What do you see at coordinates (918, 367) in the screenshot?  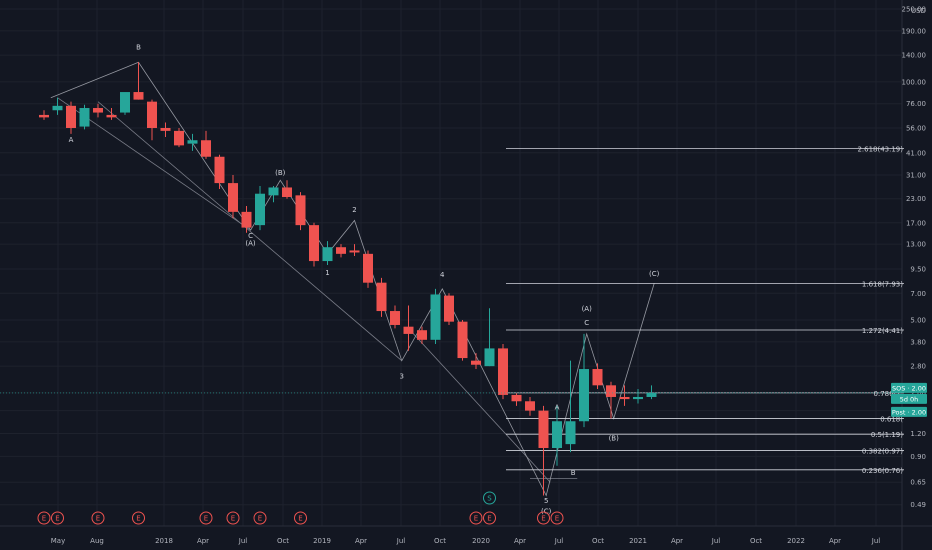 I see `y-tick-label: 2.80` at bounding box center [918, 367].